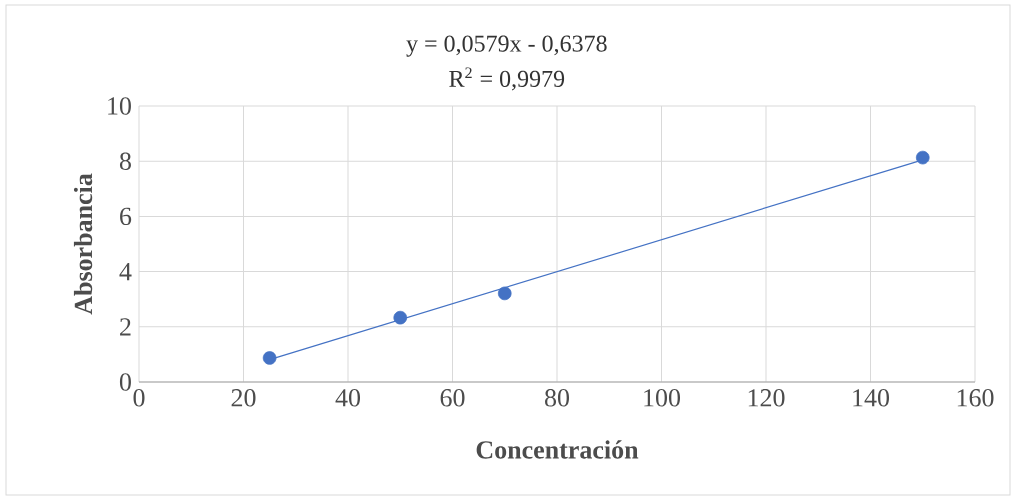  Describe the element at coordinates (557, 398) in the screenshot. I see `x-tick-label: 80` at that location.